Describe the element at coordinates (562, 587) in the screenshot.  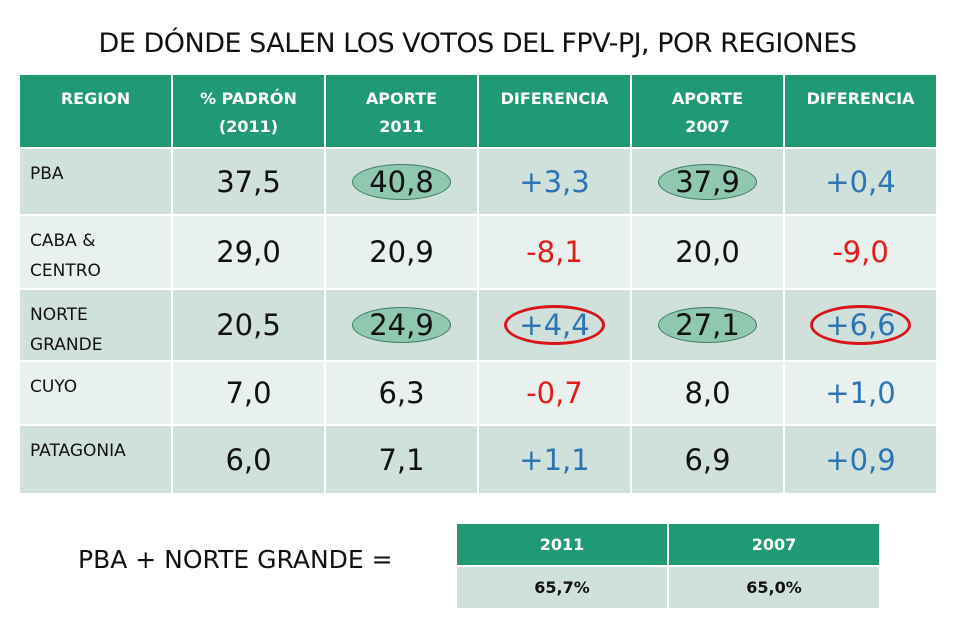
I see `summary-value-2011: 65,7%` at that location.